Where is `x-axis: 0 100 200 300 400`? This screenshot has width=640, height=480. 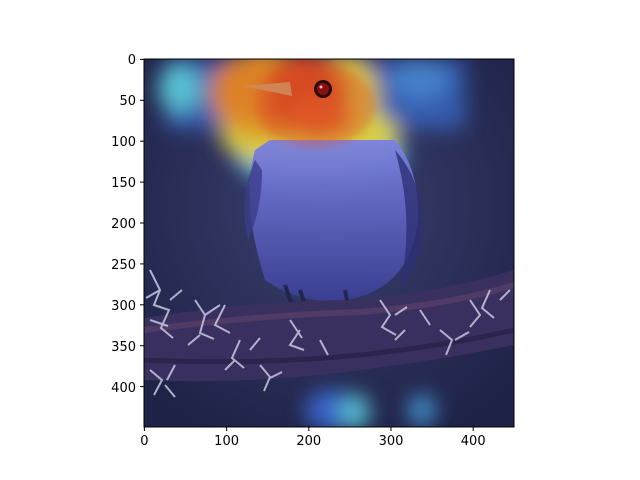 x-axis: 0 100 200 300 400 is located at coordinates (313, 438).